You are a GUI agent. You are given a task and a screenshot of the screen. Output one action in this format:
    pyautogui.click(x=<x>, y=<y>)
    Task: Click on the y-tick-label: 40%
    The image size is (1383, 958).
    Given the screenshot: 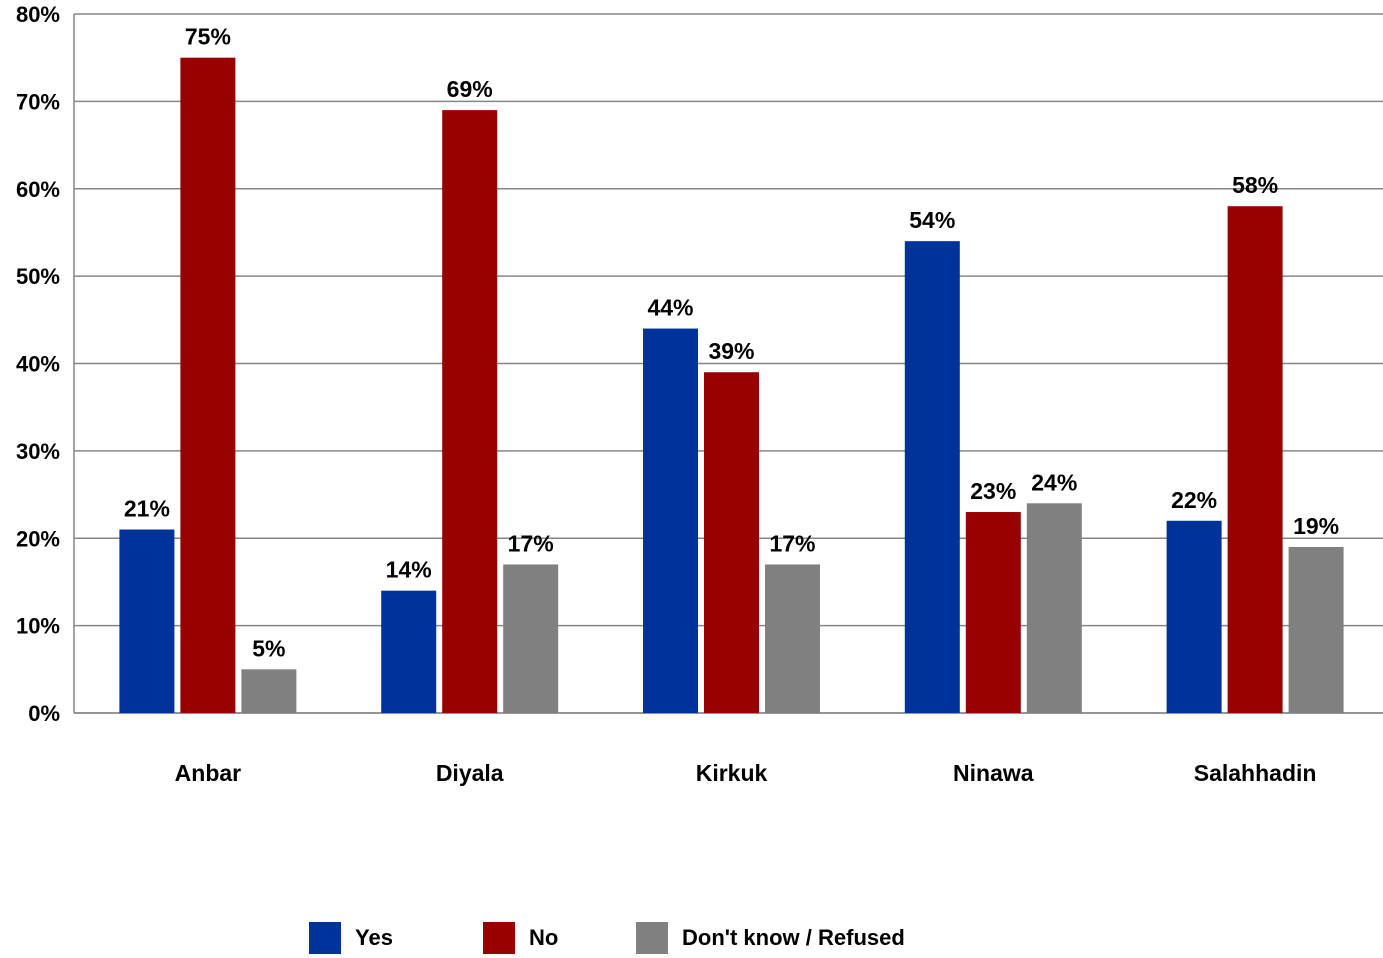 What is the action you would take?
    pyautogui.click(x=38, y=364)
    